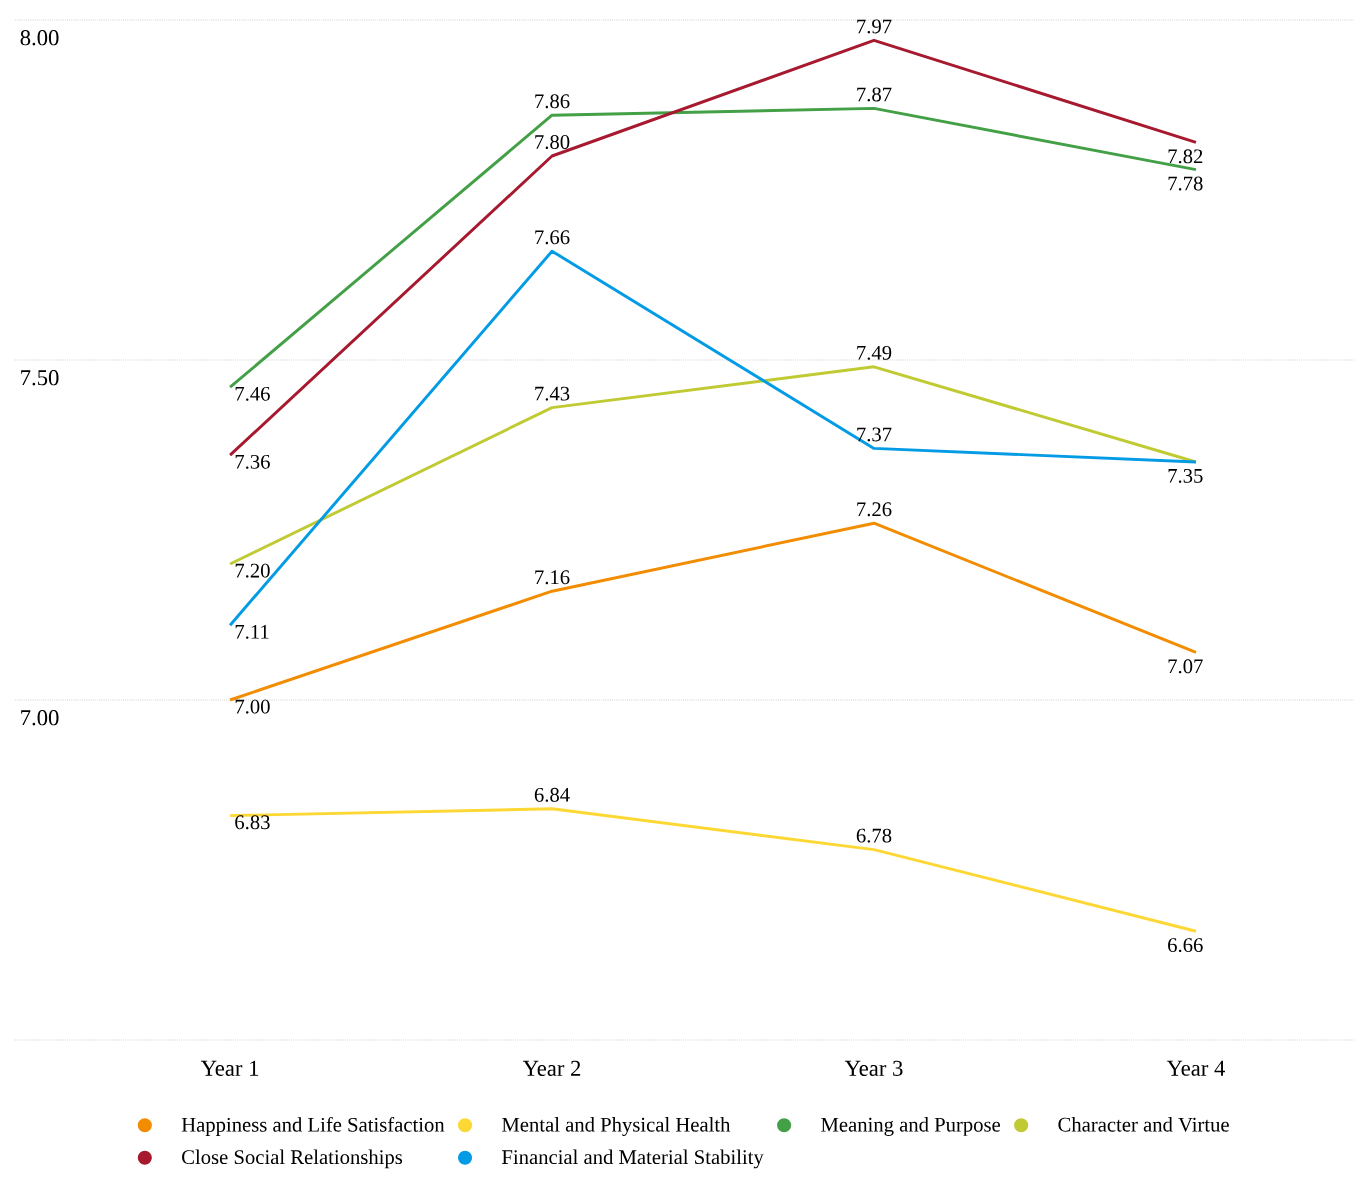  What do you see at coordinates (552, 101) in the screenshot?
I see `data-label: 7.86` at bounding box center [552, 101].